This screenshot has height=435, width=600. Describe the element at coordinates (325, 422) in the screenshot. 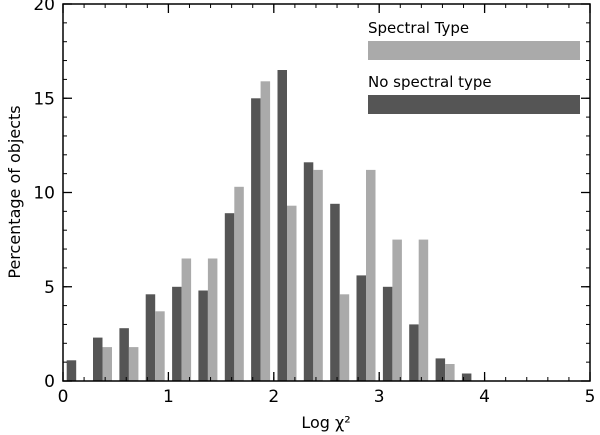

I see `x-axis-title: Log χ²` at that location.